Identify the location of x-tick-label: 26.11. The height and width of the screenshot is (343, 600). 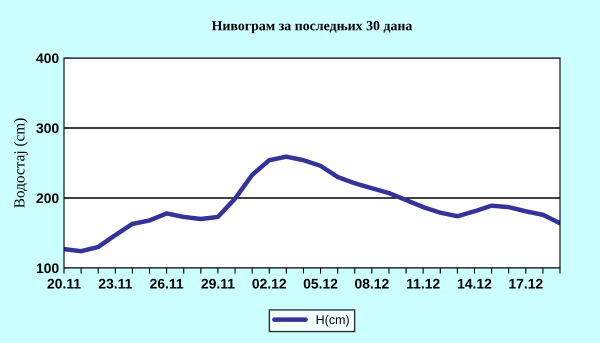
(167, 283).